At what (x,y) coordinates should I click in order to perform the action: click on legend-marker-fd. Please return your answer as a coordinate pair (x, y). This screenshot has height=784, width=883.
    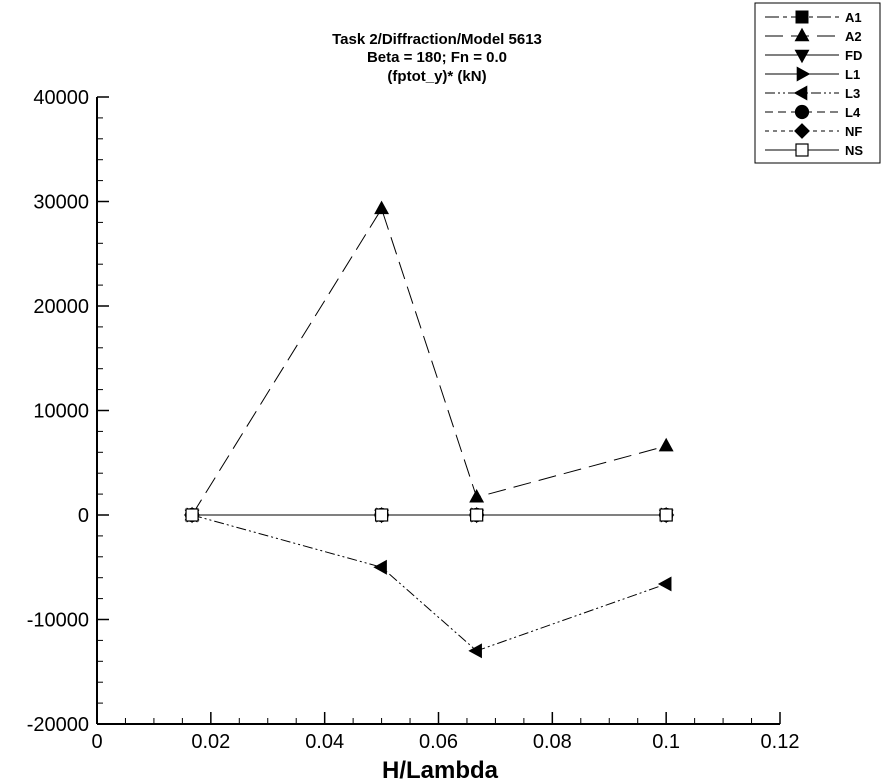
    Looking at the image, I should click on (802, 56).